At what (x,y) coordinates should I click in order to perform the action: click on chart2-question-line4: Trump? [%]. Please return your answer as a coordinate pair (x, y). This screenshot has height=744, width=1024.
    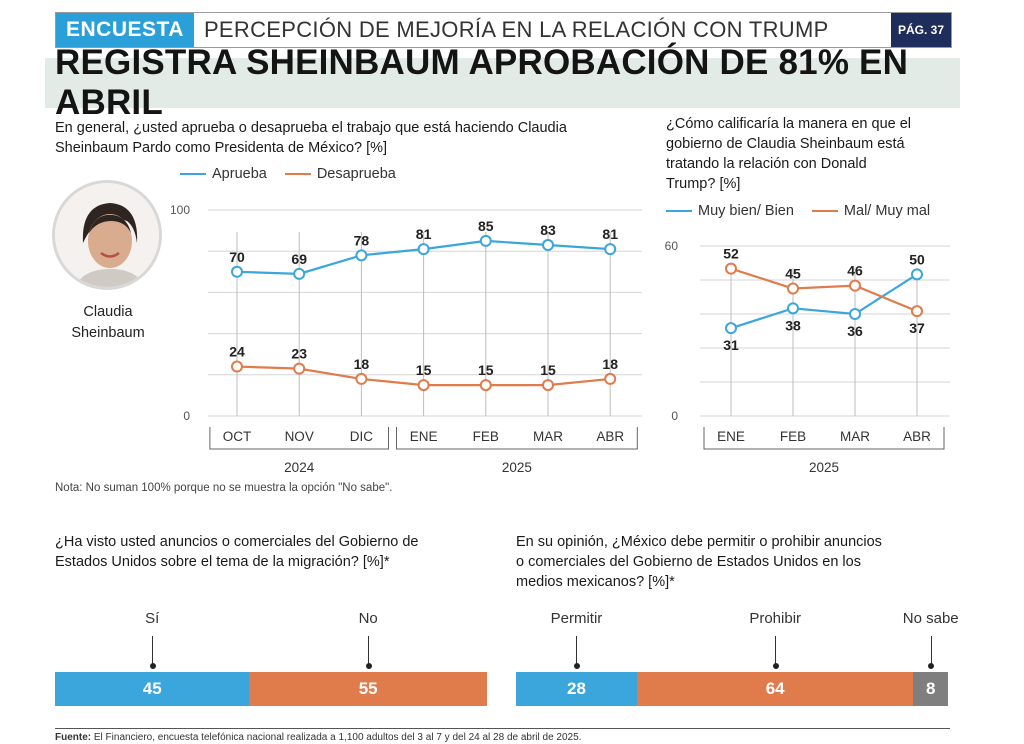
    Looking at the image, I should click on (703, 184).